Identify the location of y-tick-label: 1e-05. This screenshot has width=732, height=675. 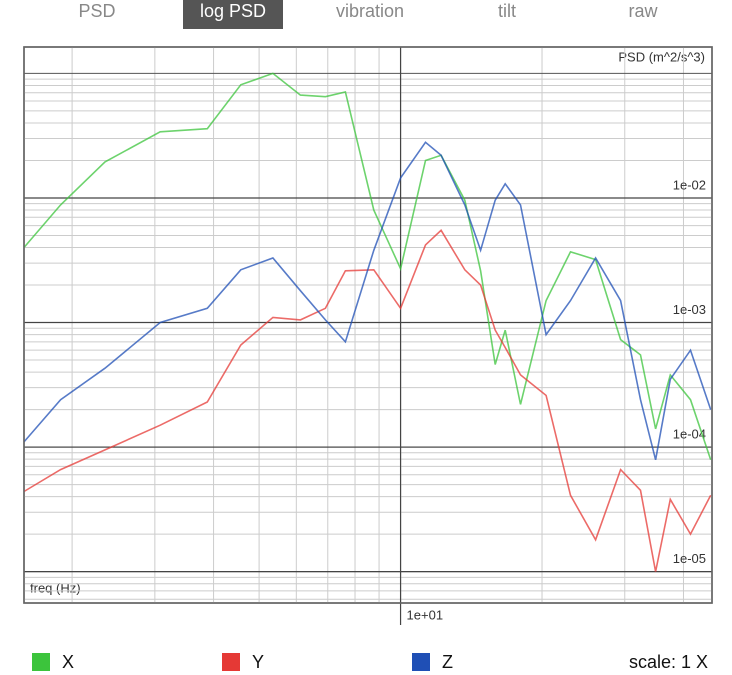
(689, 558).